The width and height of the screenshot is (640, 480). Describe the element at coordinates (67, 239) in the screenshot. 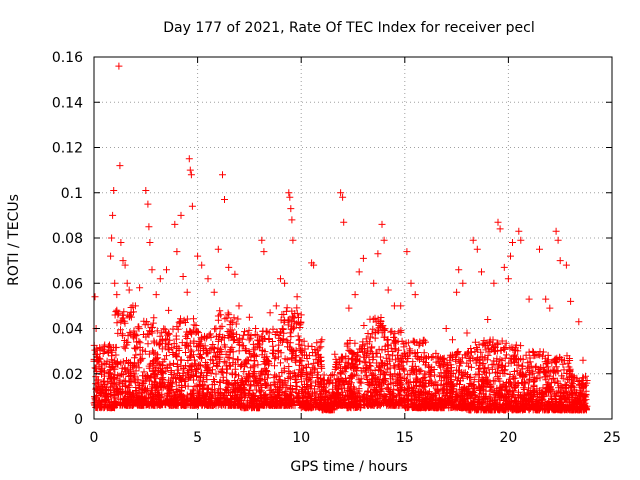

I see `y-tick-labels: 00.020.040.060.080.10.120.140.16` at that location.